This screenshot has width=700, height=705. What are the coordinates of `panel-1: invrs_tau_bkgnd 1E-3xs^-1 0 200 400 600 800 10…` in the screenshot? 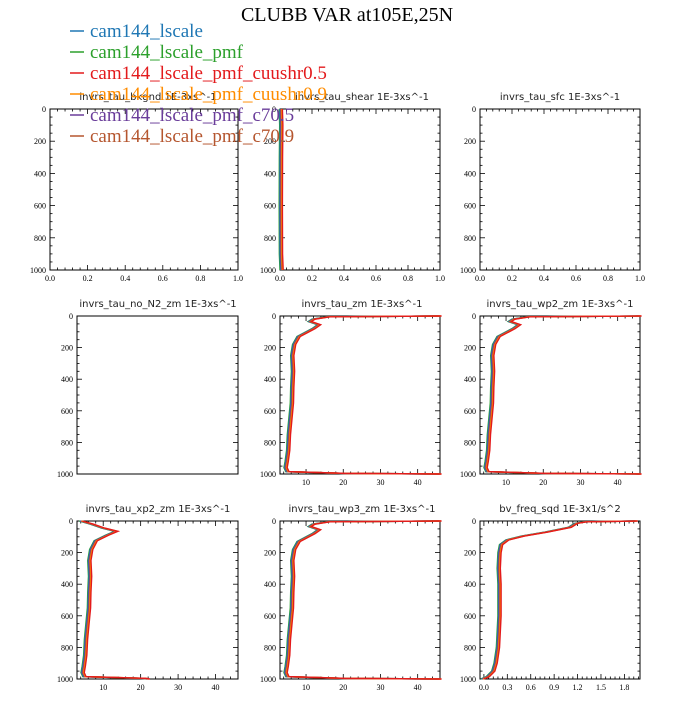 It's located at (136, 187).